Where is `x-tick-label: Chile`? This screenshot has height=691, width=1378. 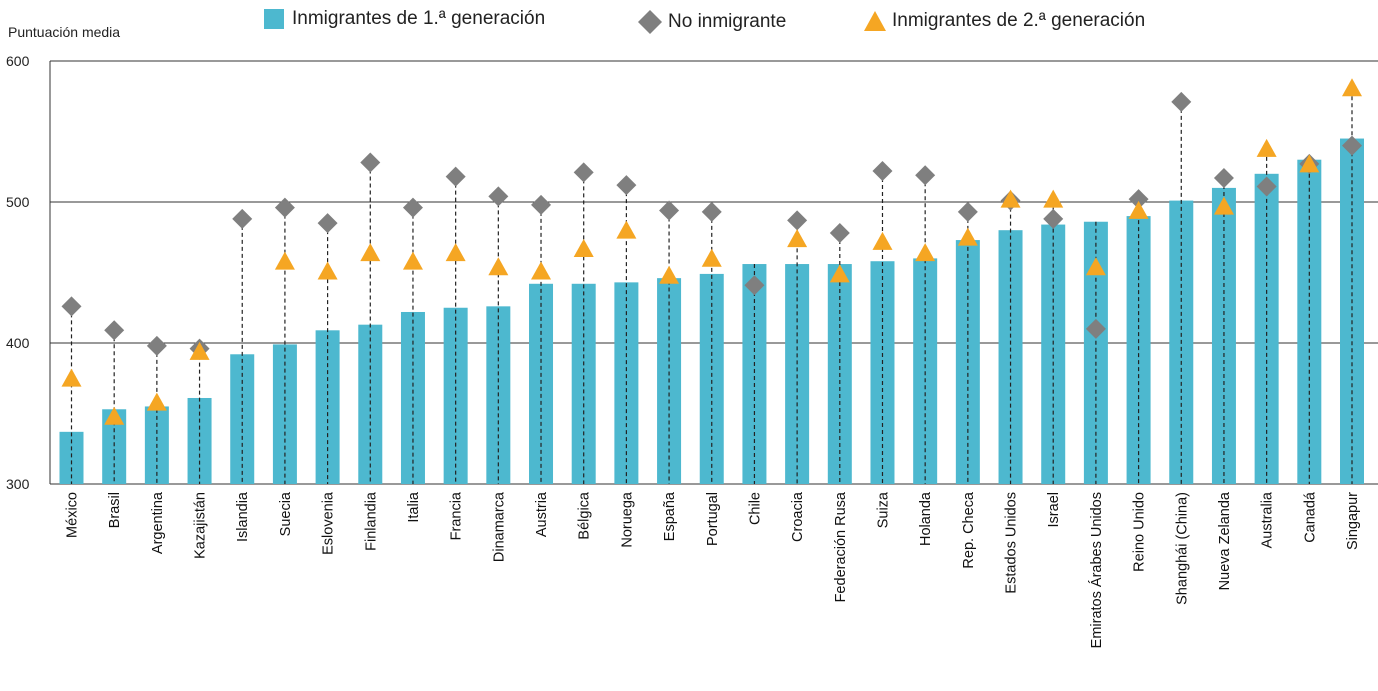
x-tick-label: Chile is located at coordinates (755, 508).